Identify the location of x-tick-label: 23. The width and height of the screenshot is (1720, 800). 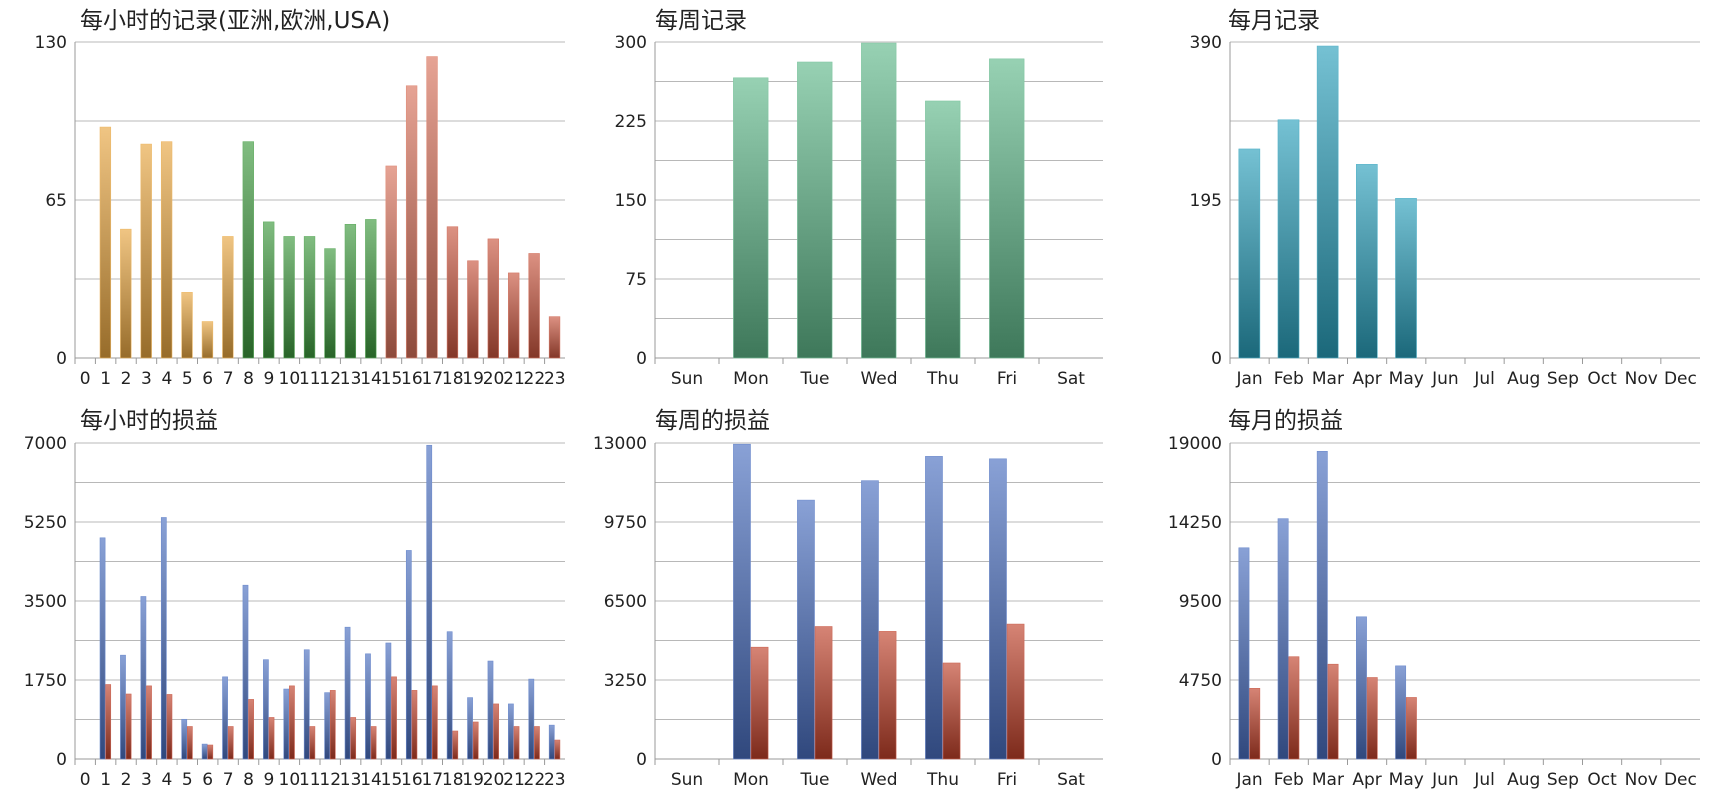
(555, 780).